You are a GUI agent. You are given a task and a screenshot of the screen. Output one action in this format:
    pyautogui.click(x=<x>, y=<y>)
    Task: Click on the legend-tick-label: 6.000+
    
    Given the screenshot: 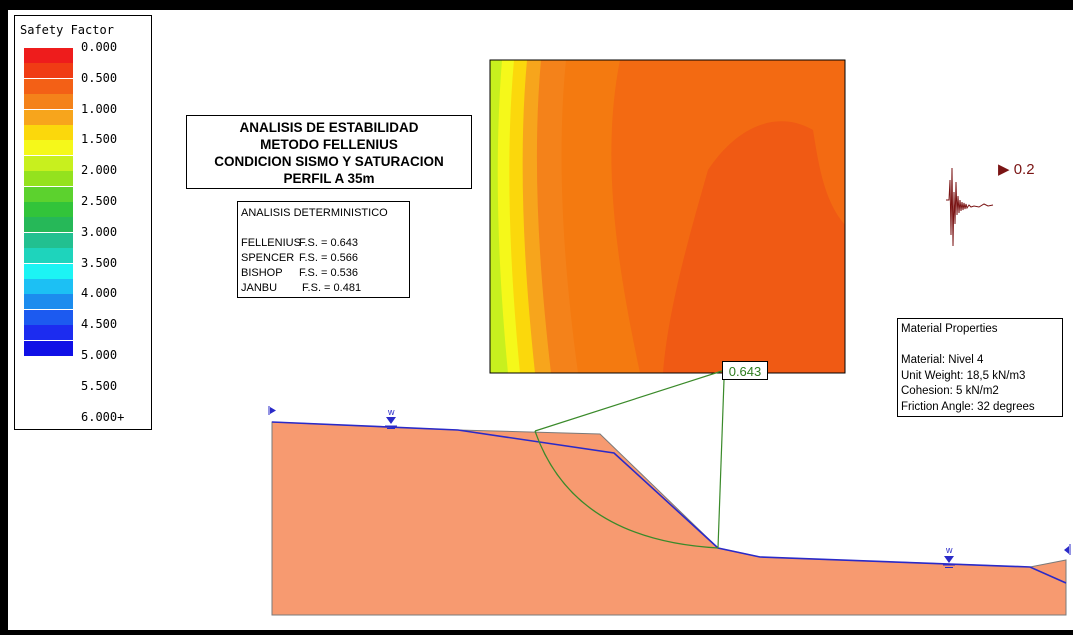 What is the action you would take?
    pyautogui.click(x=103, y=416)
    